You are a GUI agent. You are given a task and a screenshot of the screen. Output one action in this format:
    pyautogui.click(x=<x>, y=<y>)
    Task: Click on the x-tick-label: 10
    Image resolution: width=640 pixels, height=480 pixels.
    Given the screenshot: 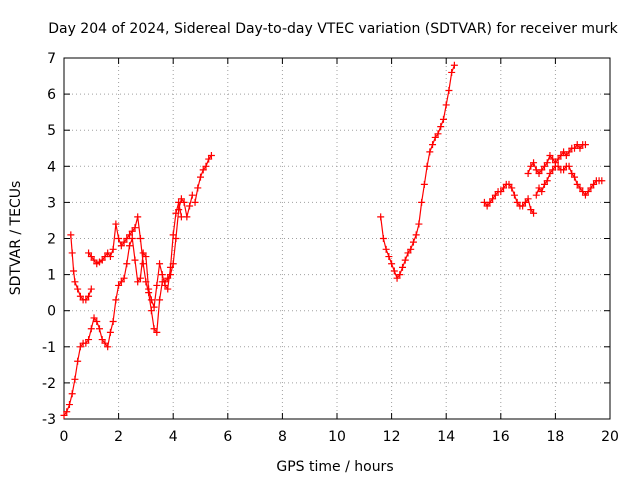 What is the action you would take?
    pyautogui.click(x=337, y=437)
    